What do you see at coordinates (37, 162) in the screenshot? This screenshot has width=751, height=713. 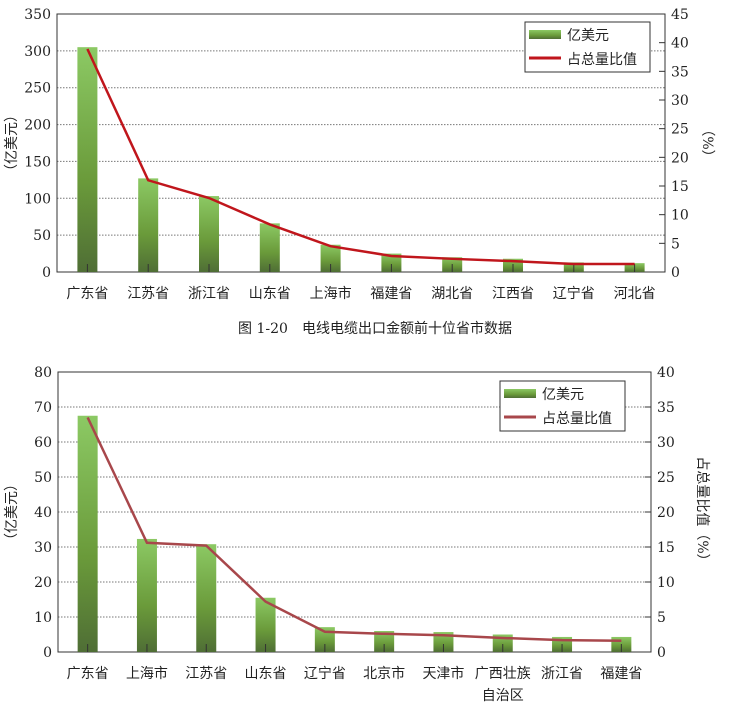 I see `y-tick-label: 150` at bounding box center [37, 162].